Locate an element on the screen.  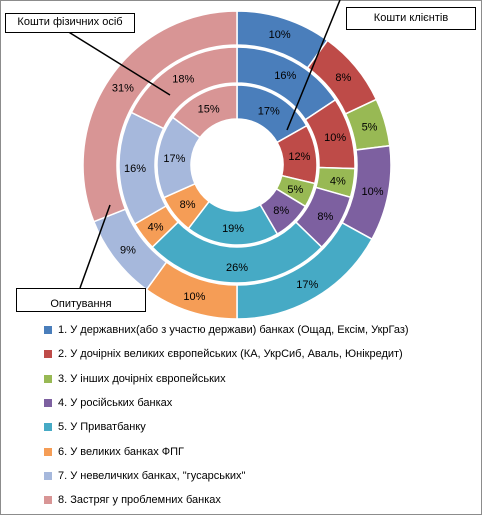
legend-item-5: 5. У Приватбанку is located at coordinates (259, 427).